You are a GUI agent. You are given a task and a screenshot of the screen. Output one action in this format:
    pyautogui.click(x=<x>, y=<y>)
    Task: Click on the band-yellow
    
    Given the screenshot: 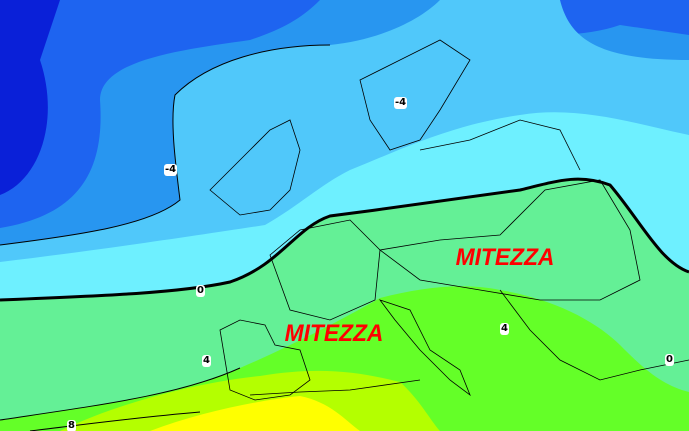 What is the action you would take?
    pyautogui.click(x=255, y=413)
    